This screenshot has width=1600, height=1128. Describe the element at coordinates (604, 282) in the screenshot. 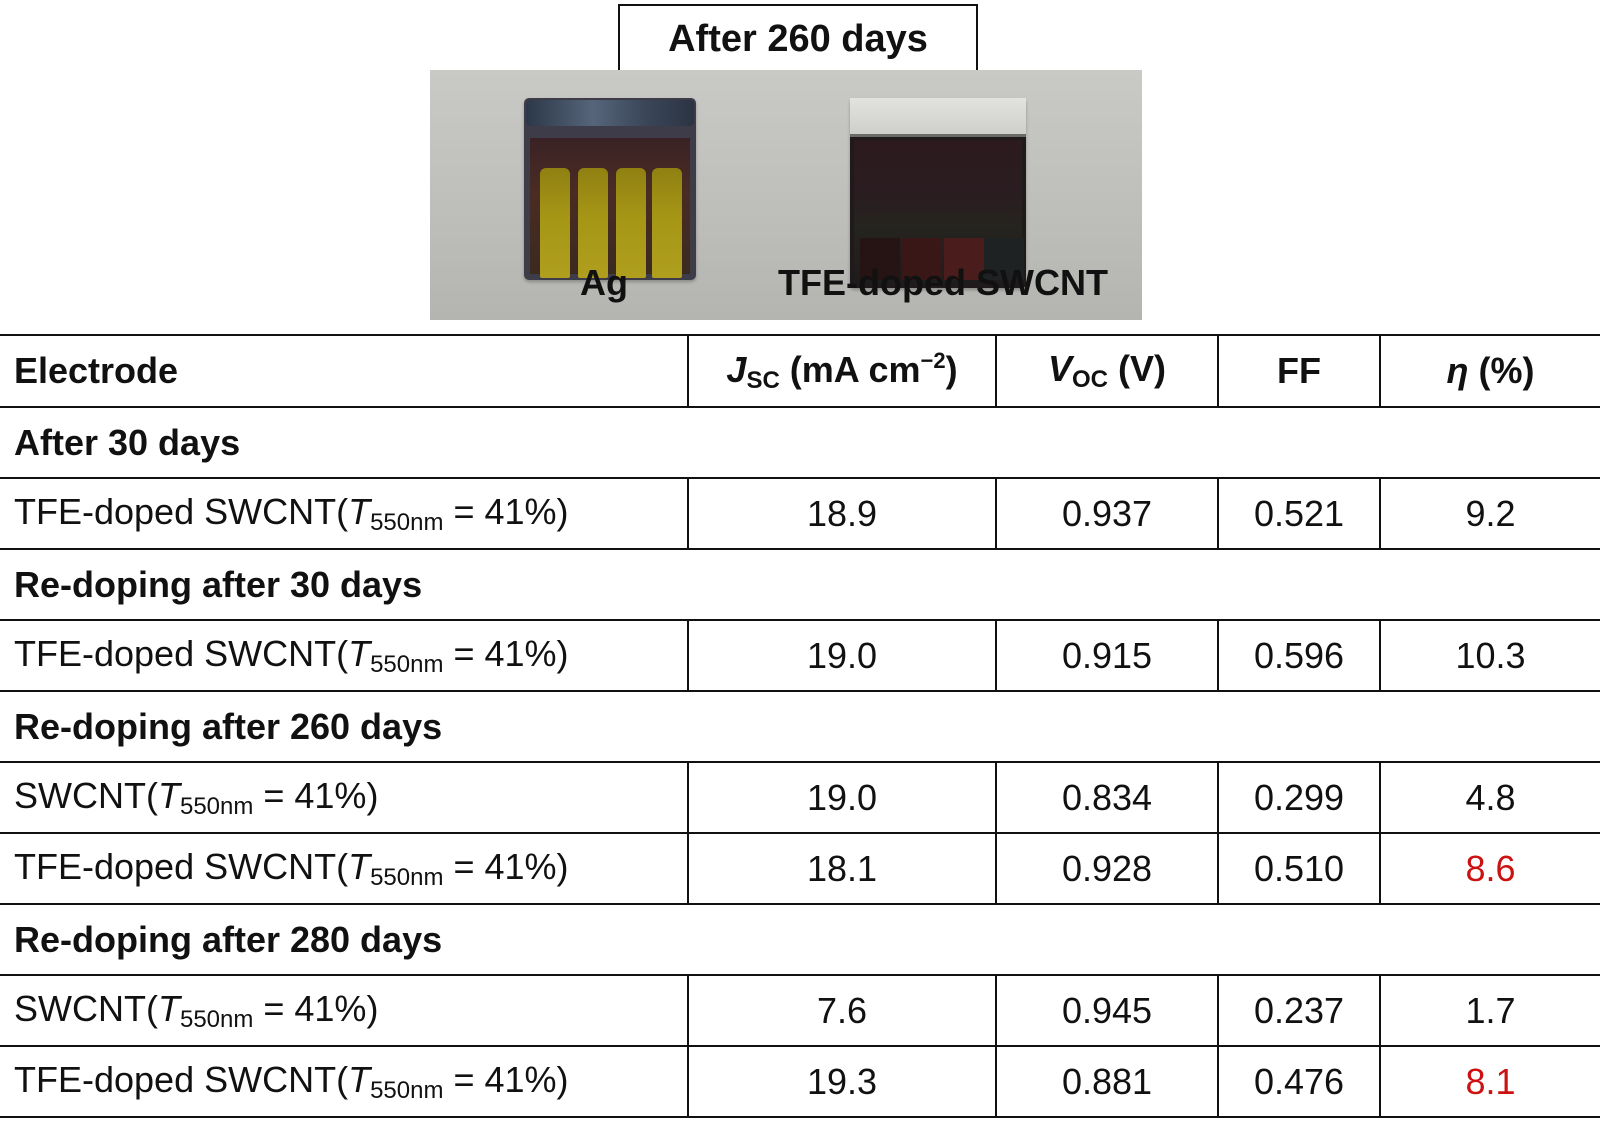

I see `photo-label-ag: Ag` at that location.